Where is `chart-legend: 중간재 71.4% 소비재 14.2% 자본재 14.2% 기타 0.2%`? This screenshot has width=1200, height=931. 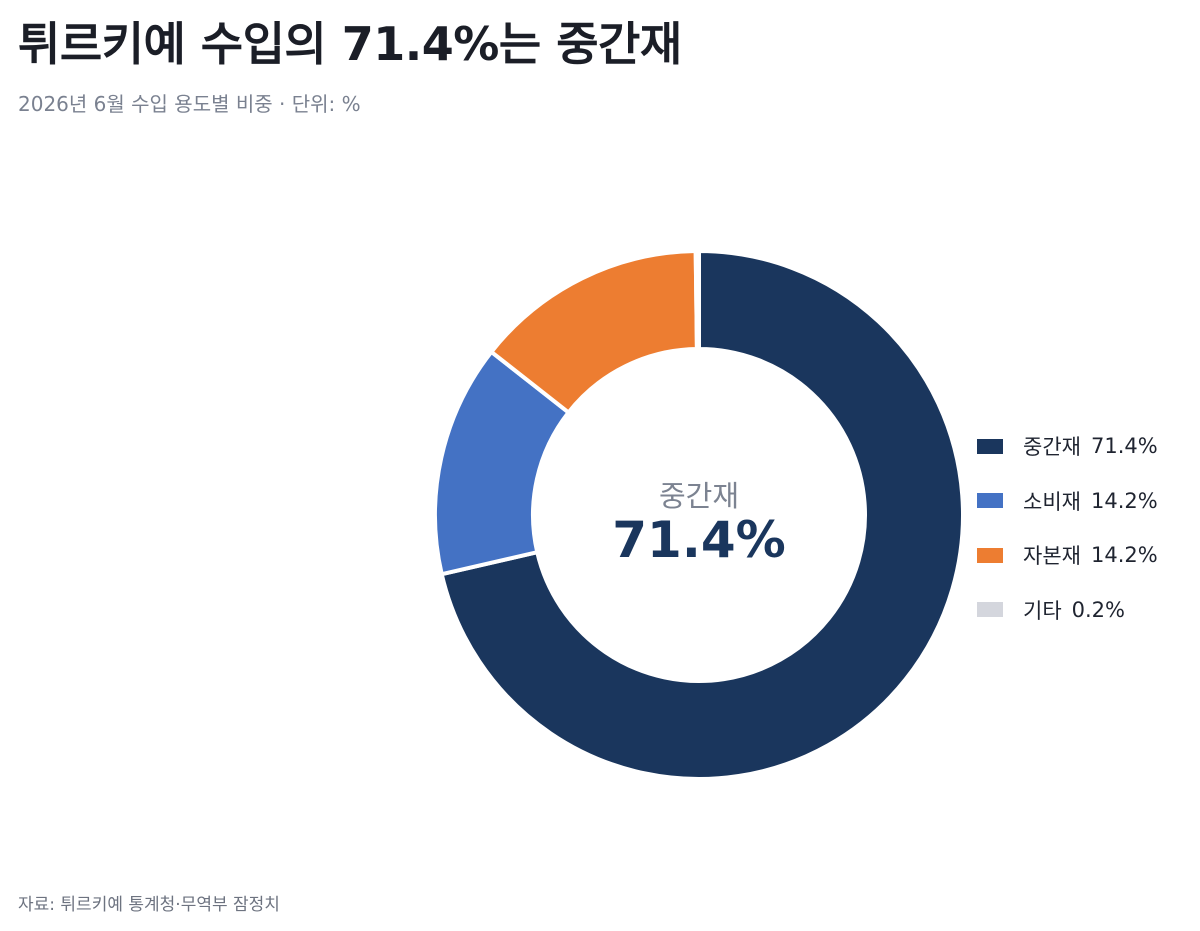
chart-legend: 중간재 71.4% 소비재 14.2% 자본재 14.2% 기타 0.2% is located at coordinates (1084, 537).